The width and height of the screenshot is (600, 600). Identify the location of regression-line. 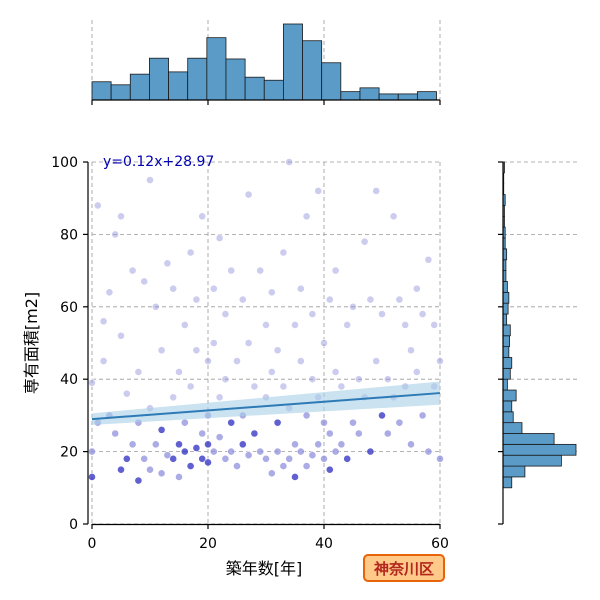
(266, 406).